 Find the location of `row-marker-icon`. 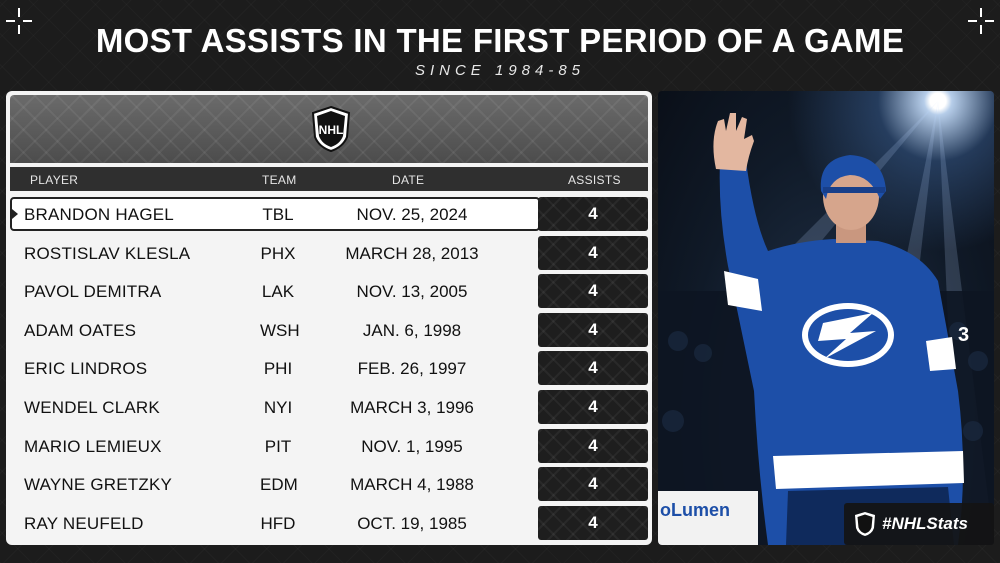

row-marker-icon is located at coordinates (15, 214).